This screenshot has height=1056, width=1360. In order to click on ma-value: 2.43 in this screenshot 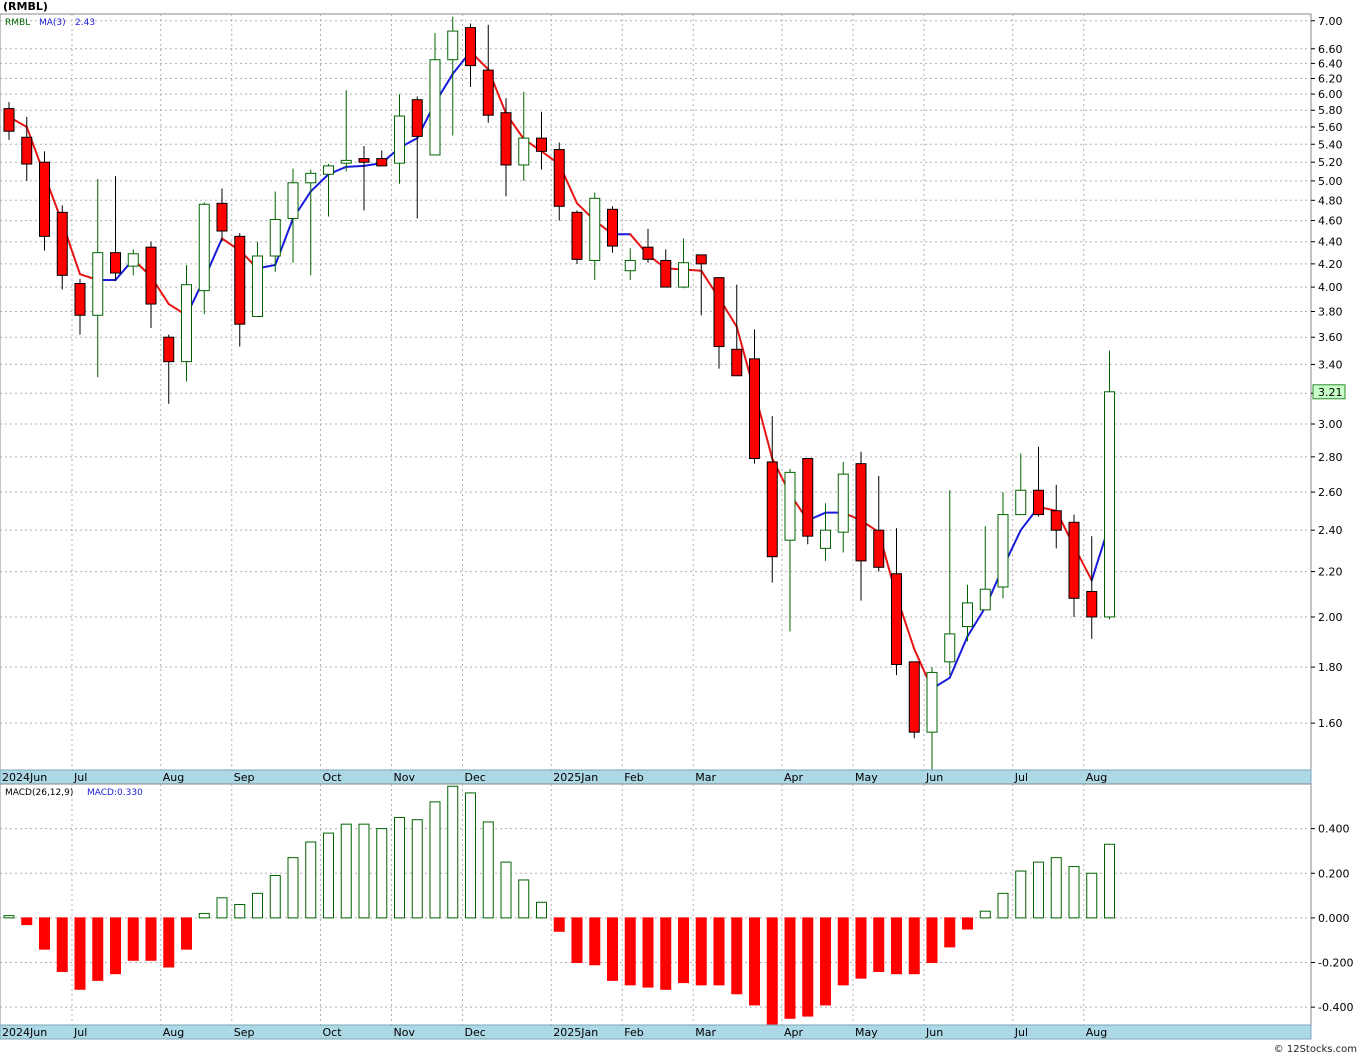, I will do `click(85, 23)`.